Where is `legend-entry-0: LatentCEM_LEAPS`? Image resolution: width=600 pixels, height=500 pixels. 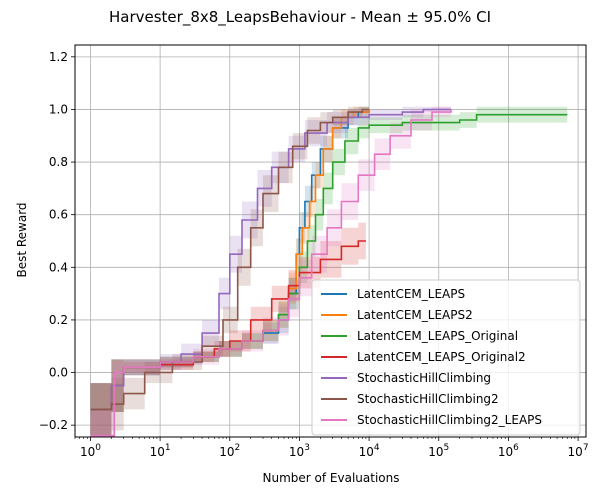 legend-entry-0: LatentCEM_LEAPS is located at coordinates (411, 294).